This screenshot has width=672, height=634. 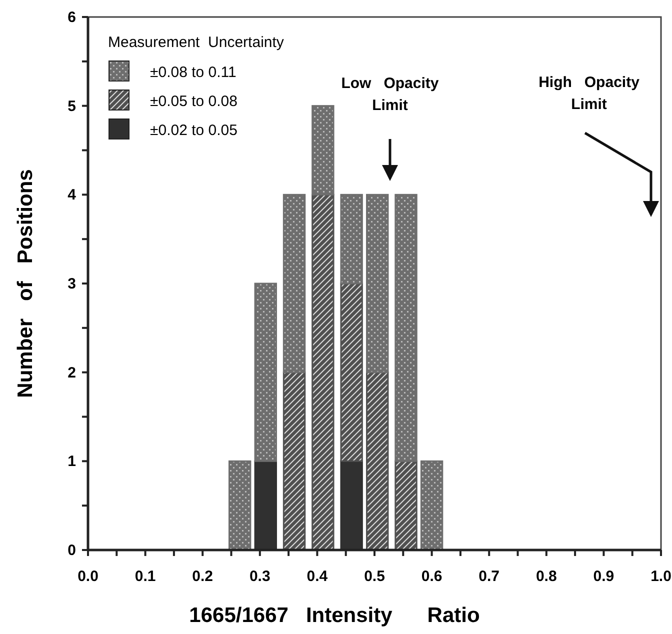 What do you see at coordinates (193, 72) in the screenshot?
I see `legend-label: ±0.08 to 0.11` at bounding box center [193, 72].